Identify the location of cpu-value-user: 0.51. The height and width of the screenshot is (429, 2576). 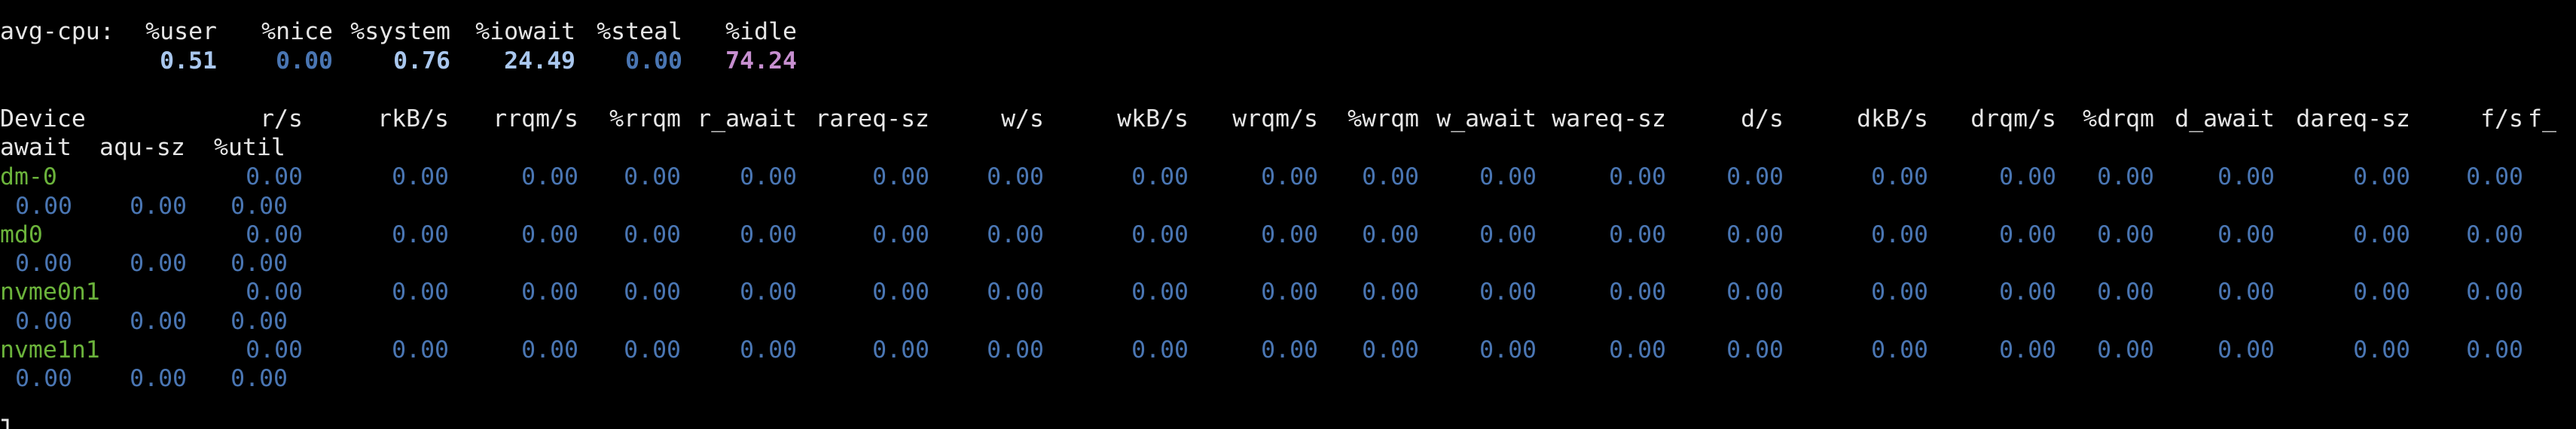
(189, 61).